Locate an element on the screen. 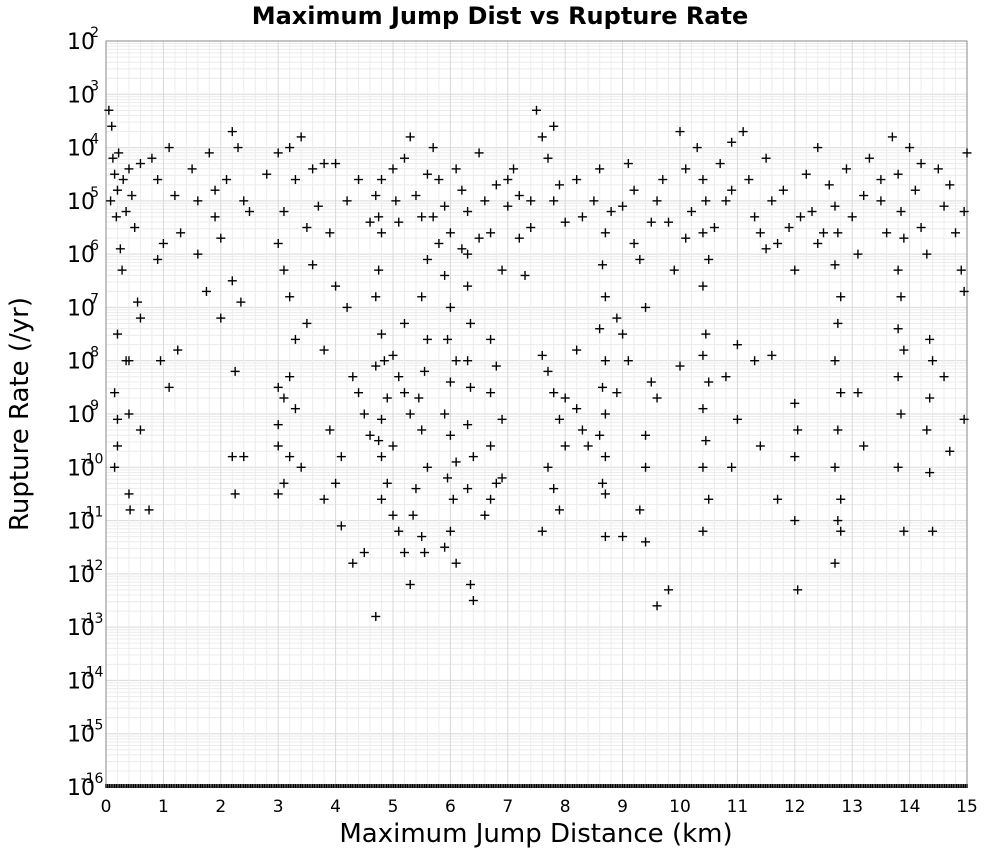 The height and width of the screenshot is (850, 1000). x-tick-label: 6 is located at coordinates (450, 807).